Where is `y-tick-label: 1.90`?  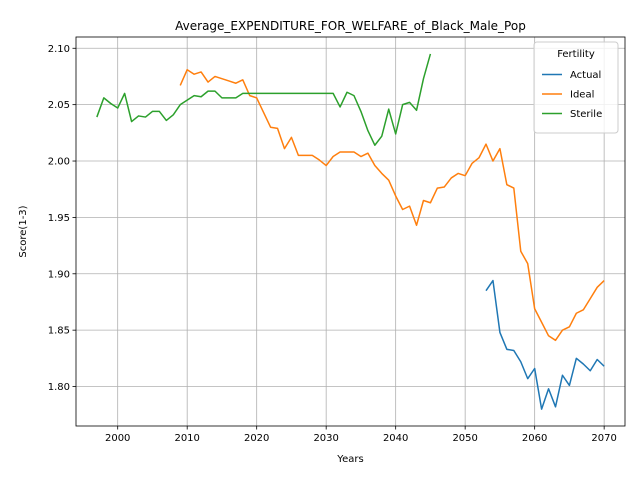
y-tick-label: 1.90 is located at coordinates (59, 274).